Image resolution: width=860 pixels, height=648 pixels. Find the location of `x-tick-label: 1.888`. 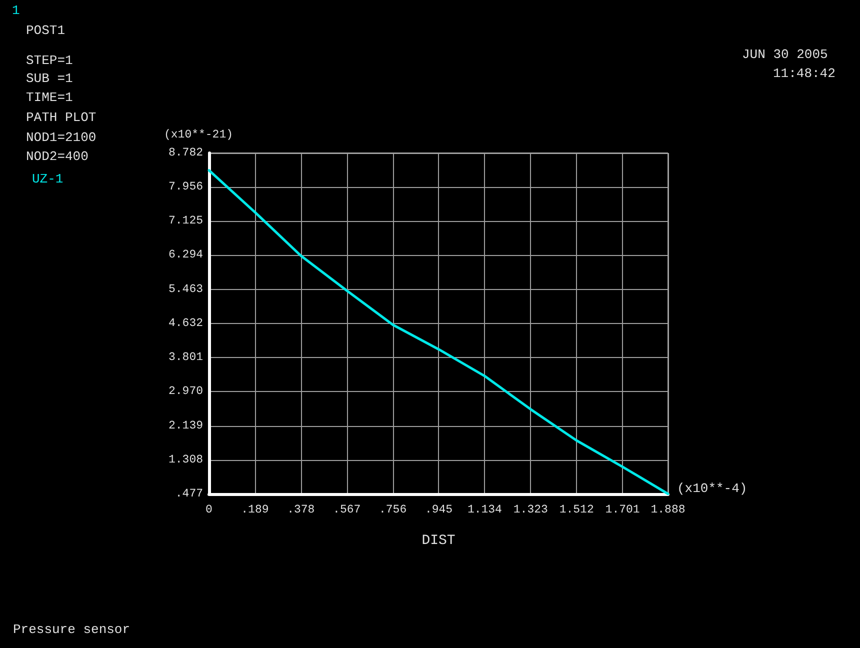

x-tick-label: 1.888 is located at coordinates (668, 510).